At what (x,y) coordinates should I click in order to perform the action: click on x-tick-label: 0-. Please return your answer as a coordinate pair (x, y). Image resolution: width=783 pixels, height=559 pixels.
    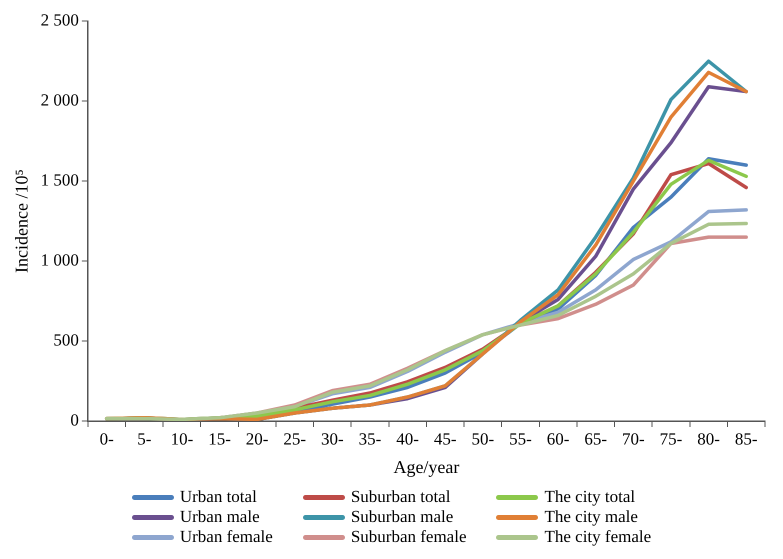
    Looking at the image, I should click on (107, 439).